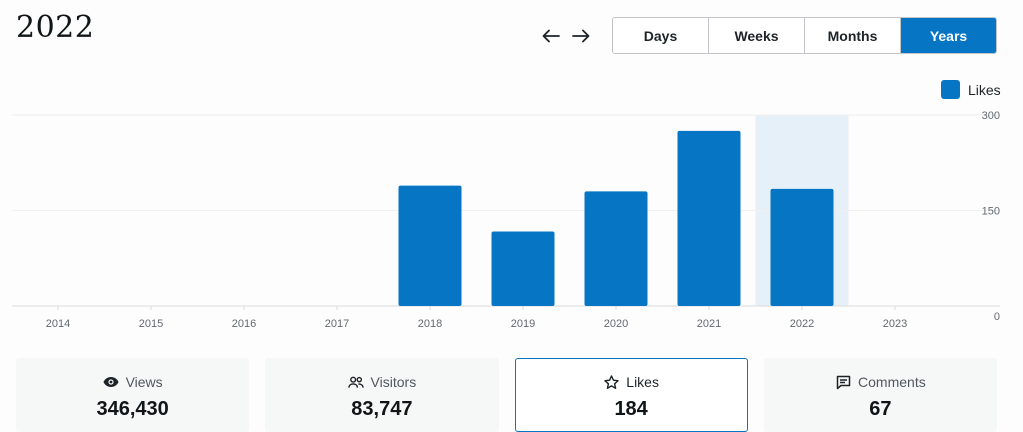 This screenshot has height=432, width=1023. What do you see at coordinates (843, 382) in the screenshot?
I see `comment-icon` at bounding box center [843, 382].